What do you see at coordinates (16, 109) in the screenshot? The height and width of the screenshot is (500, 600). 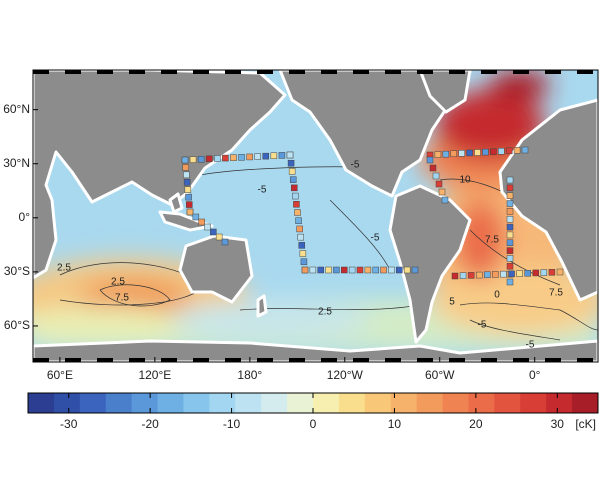 I see `y-tick-label: 60°N` at bounding box center [16, 109].